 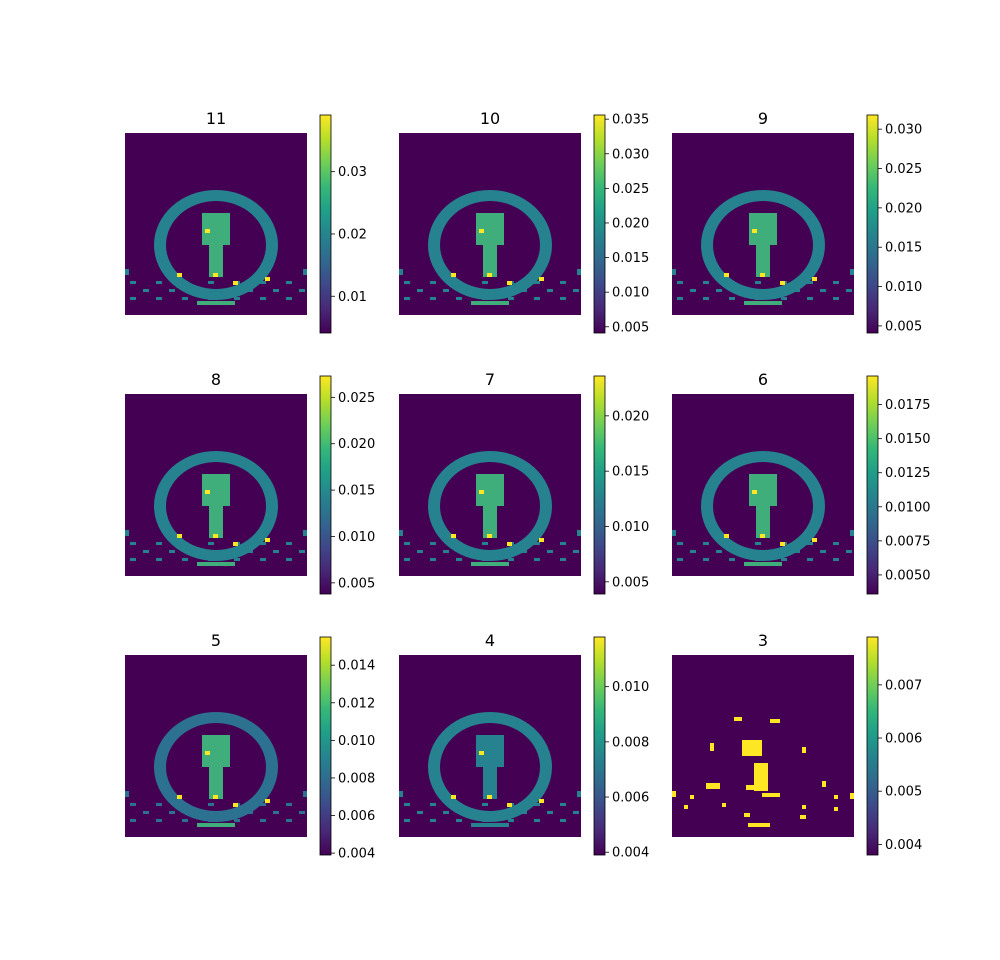 I want to click on colorbar: 0.005 0.010 0.015 0.020 0.025, so click(x=347, y=485).